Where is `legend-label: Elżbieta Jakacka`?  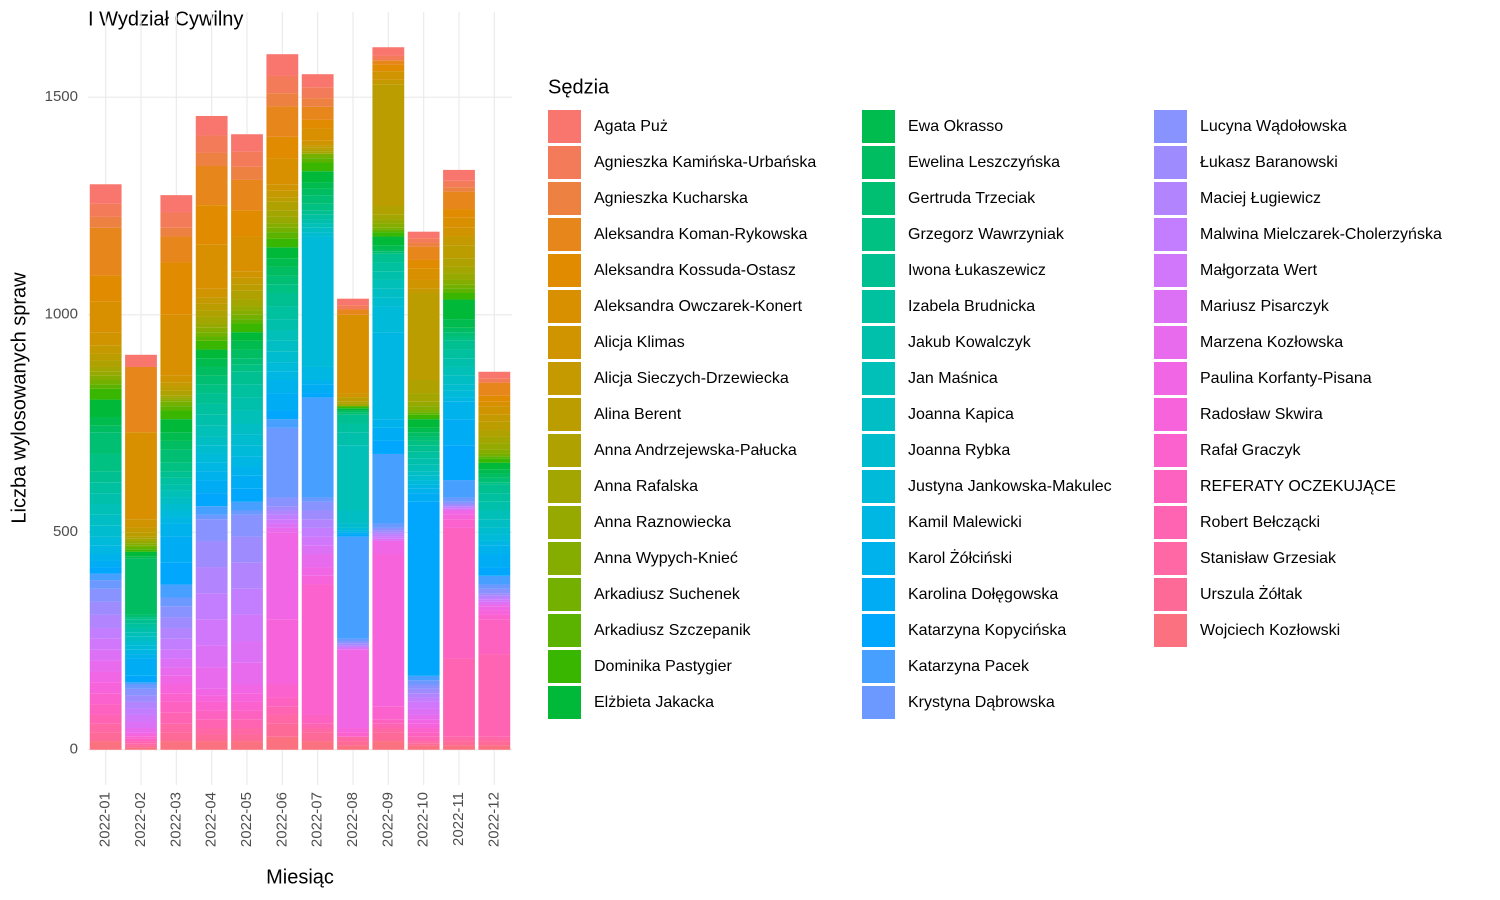 legend-label: Elżbieta Jakacka is located at coordinates (654, 702).